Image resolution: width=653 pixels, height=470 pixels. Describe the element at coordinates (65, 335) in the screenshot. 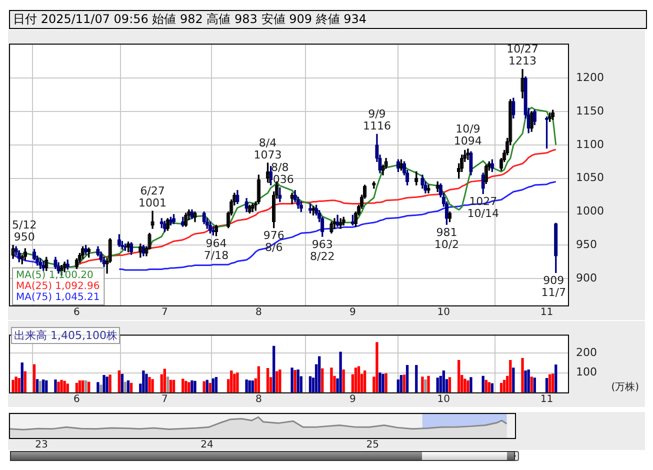

I see `chart-title: 出来高 1,405,100株` at that location.